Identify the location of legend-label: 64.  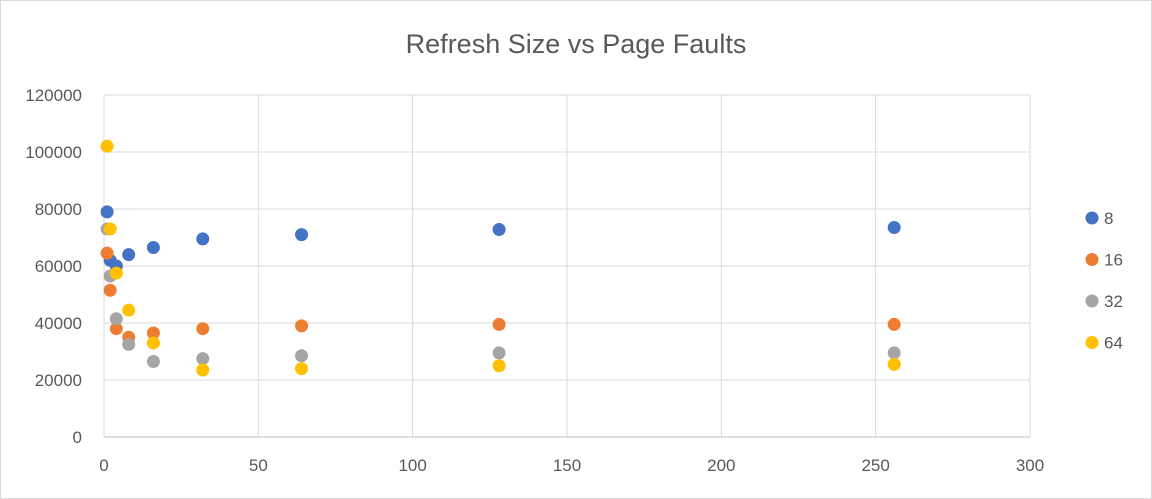
(1113, 343).